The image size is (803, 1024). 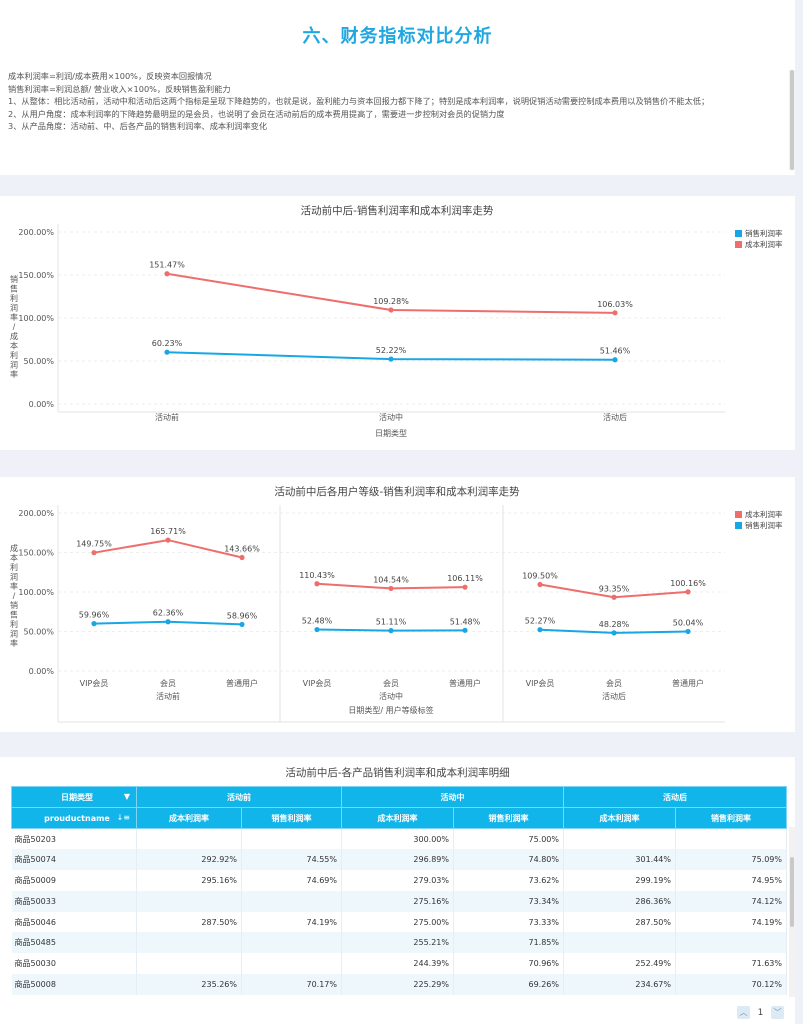 What do you see at coordinates (399, 964) in the screenshot?
I see `table-row: 商品50030 244.39% 70.96% 252.49% 71.63%` at bounding box center [399, 964].